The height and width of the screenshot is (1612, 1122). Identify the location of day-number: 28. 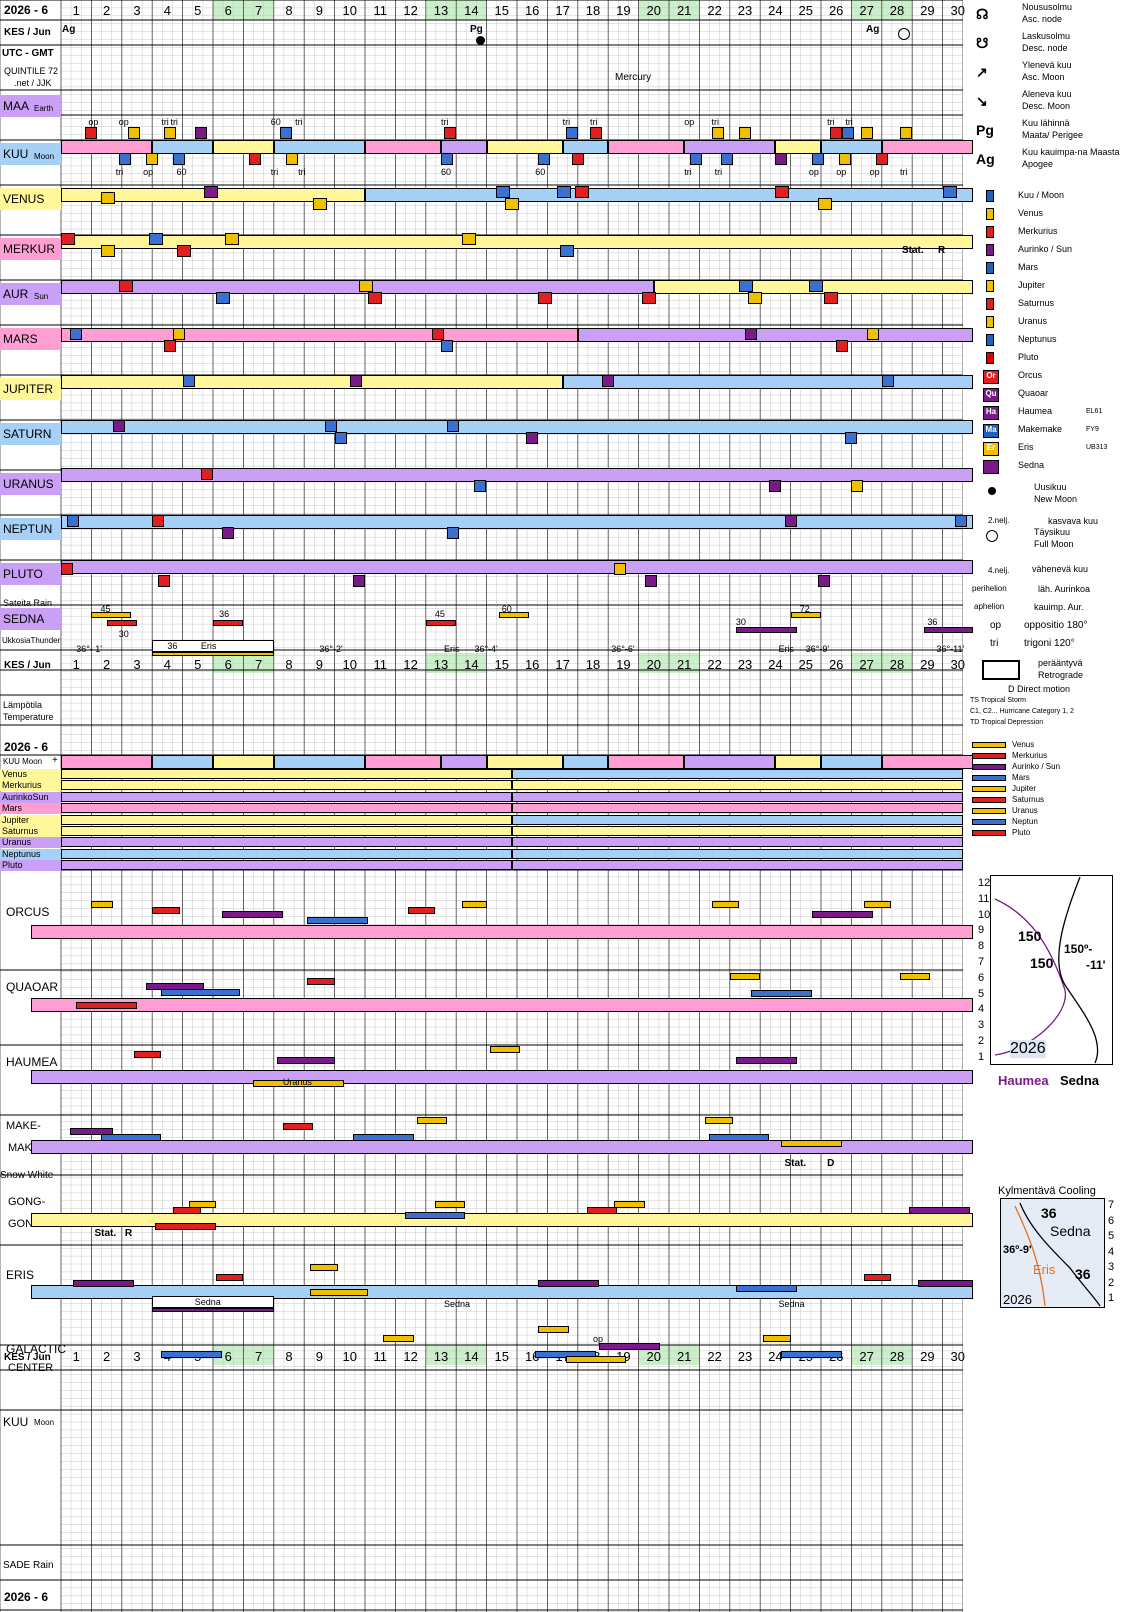
(897, 10).